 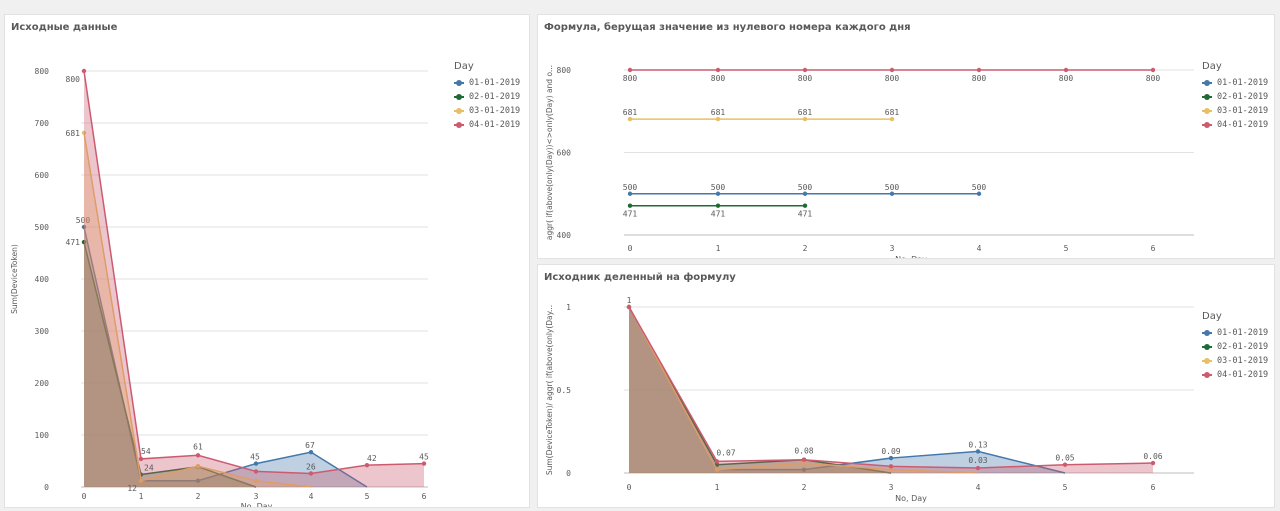 What do you see at coordinates (372, 458) in the screenshot?
I see `data-label: 42` at bounding box center [372, 458].